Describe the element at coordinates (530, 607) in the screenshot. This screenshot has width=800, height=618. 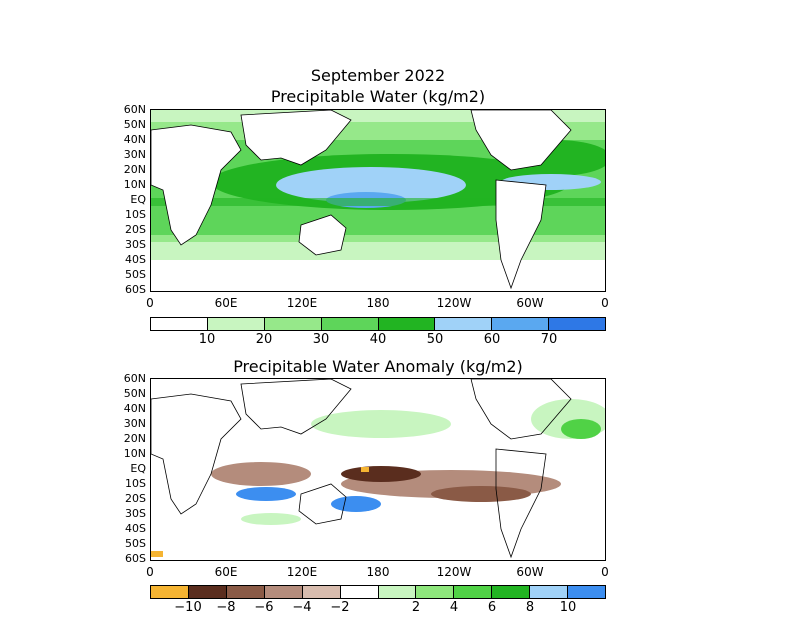
I see `colorbar-label: 8` at that location.